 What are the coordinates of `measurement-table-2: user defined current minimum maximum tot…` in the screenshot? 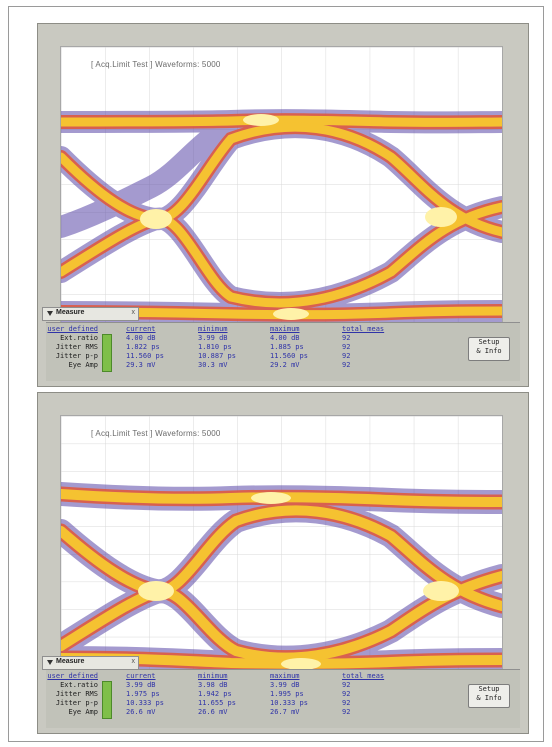 It's located at (283, 698).